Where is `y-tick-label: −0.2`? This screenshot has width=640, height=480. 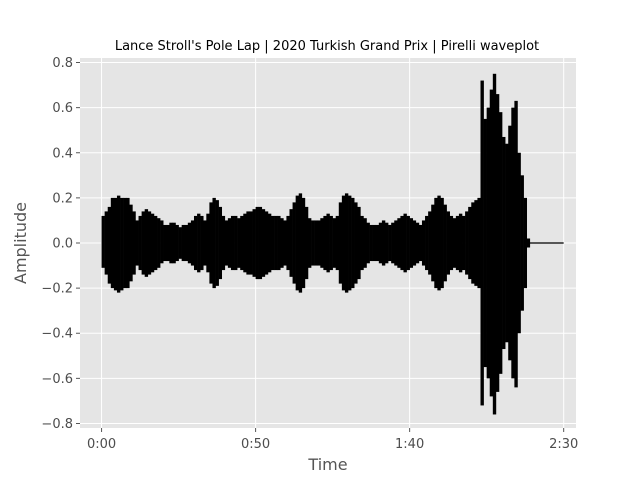 y-tick-label: −0.2 is located at coordinates (57, 289).